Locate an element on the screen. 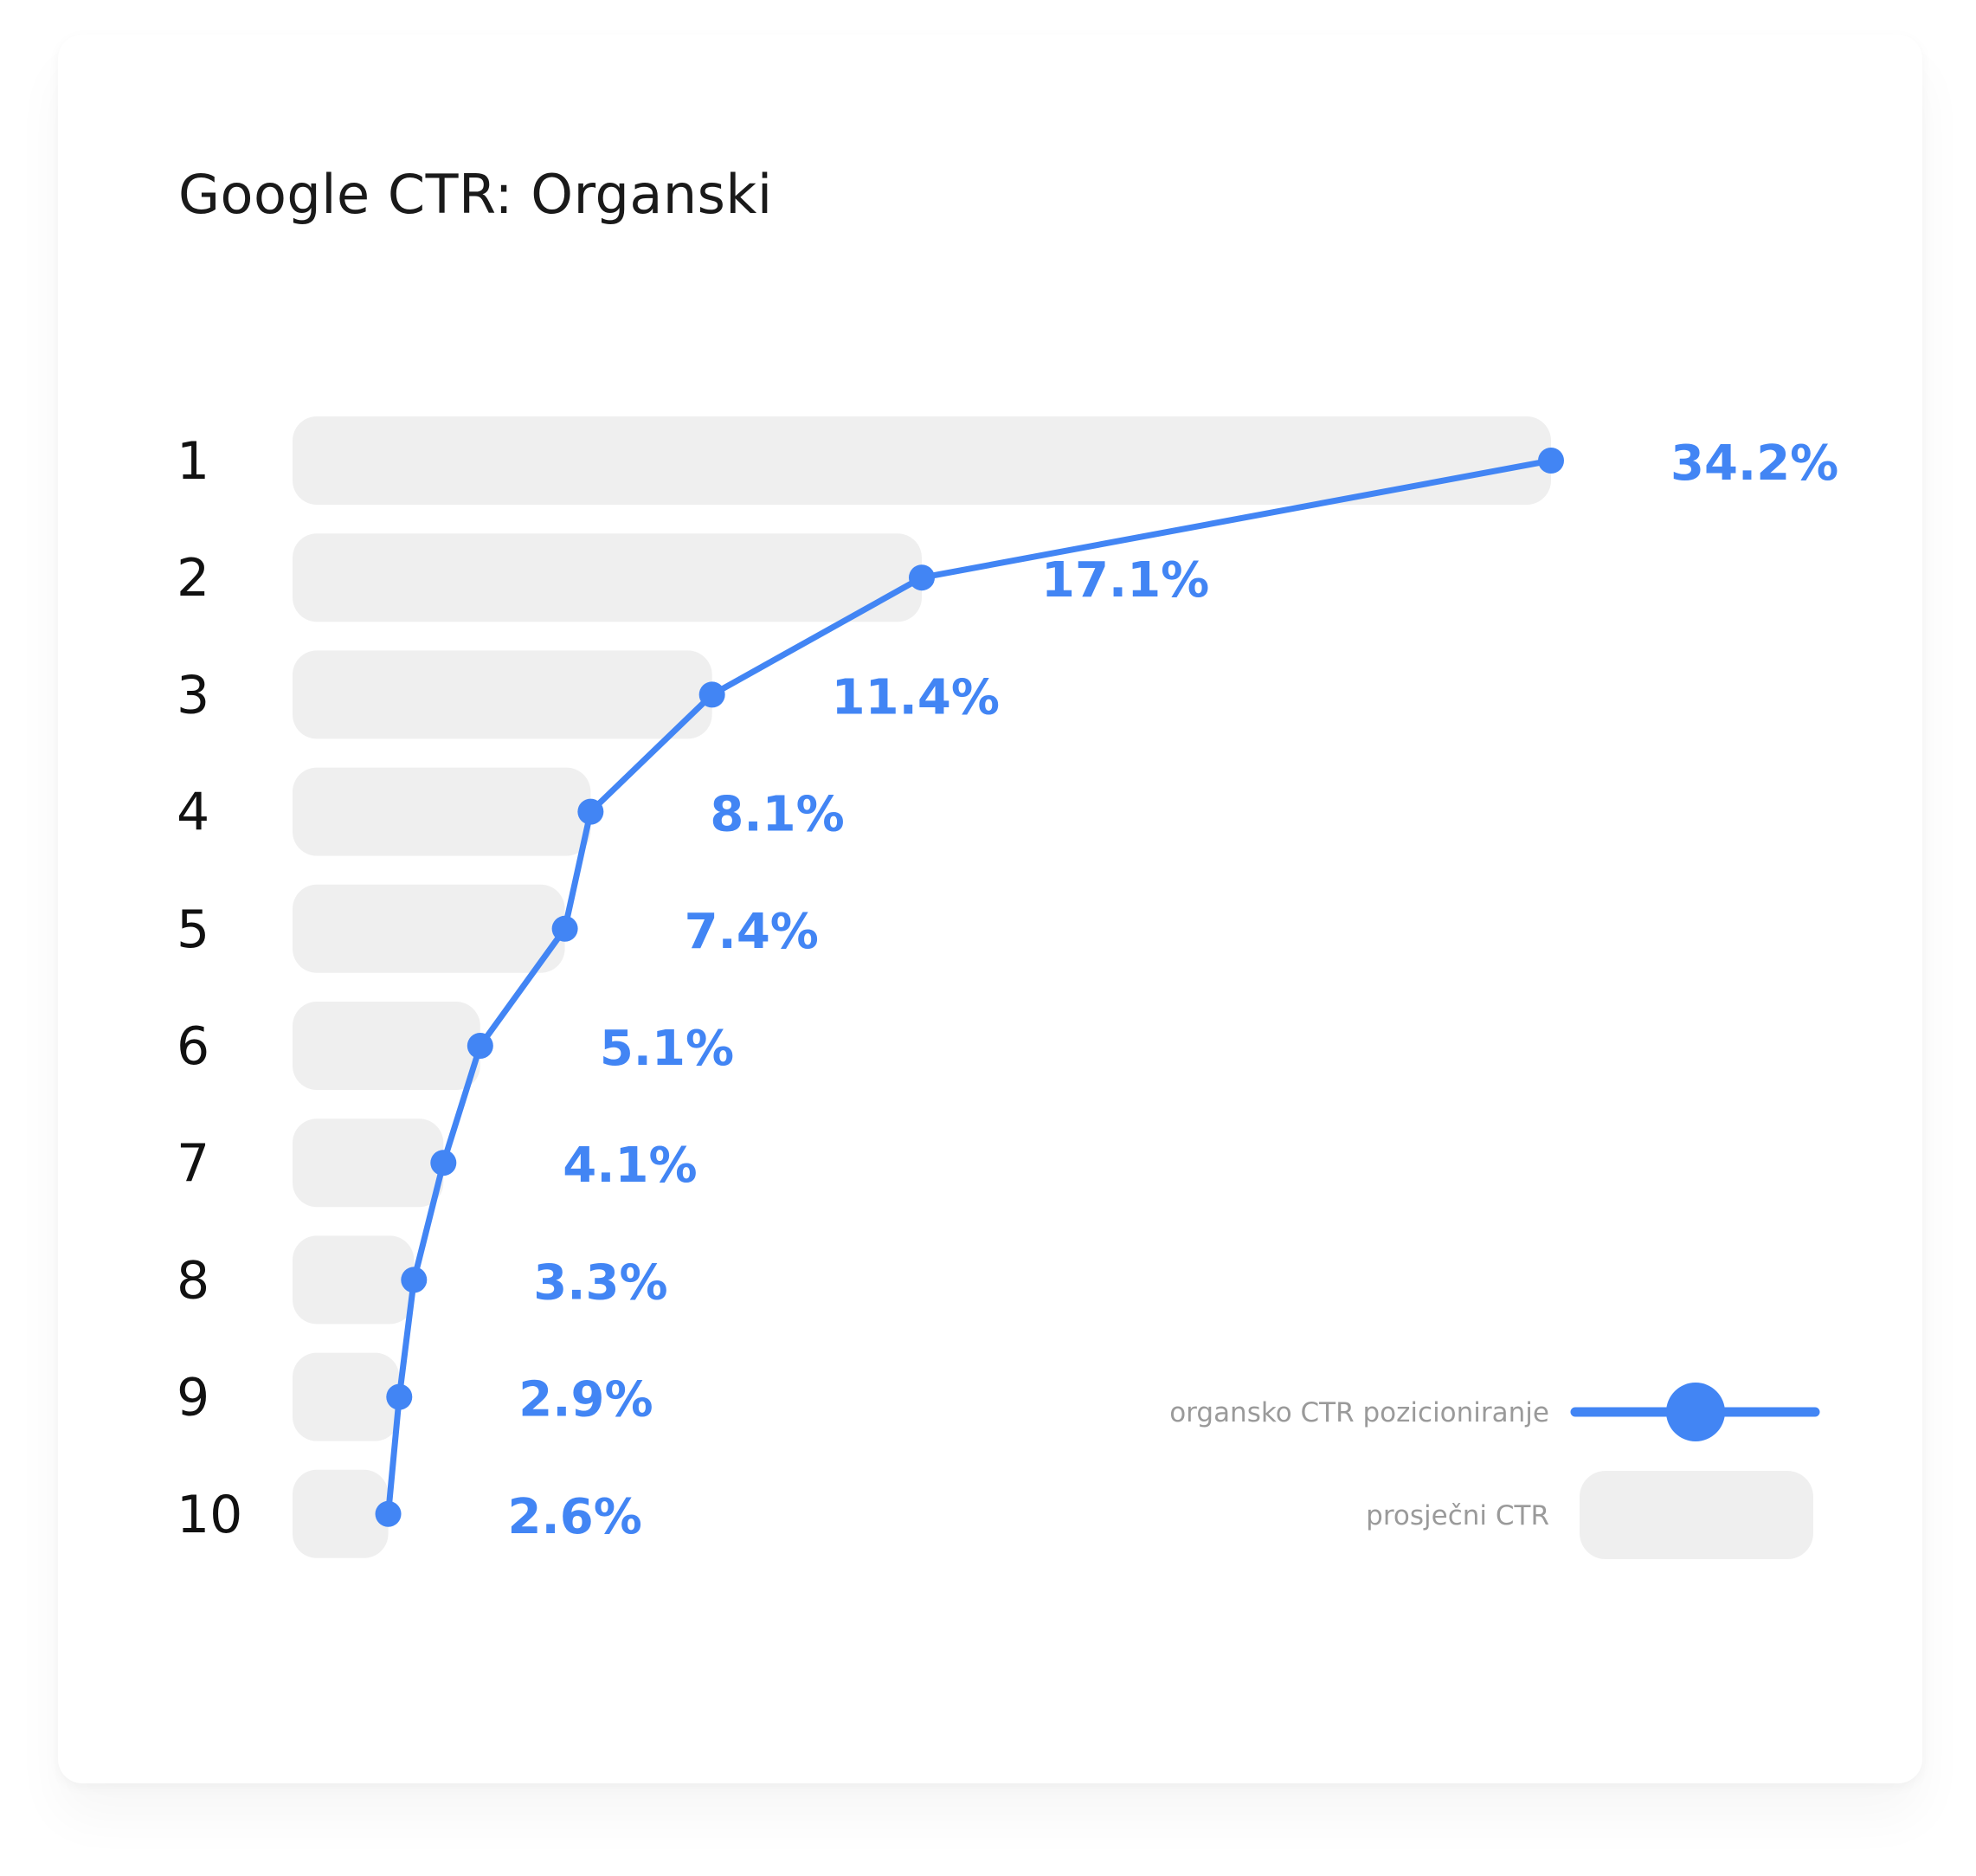 The height and width of the screenshot is (1876, 1976). rank-label-3: 3 is located at coordinates (193, 695).